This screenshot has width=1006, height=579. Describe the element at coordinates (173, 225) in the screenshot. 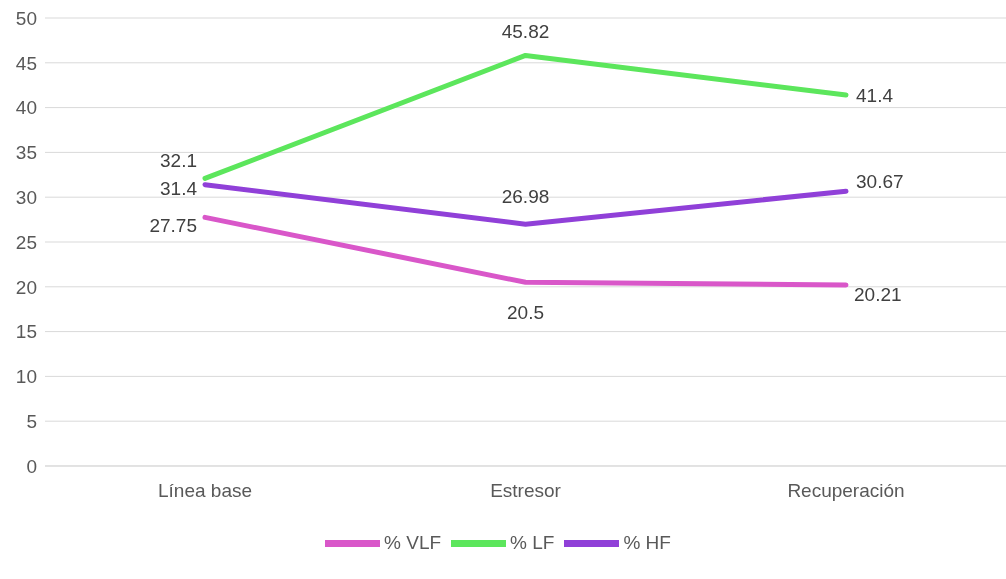

I see `data-label: 27.75` at that location.